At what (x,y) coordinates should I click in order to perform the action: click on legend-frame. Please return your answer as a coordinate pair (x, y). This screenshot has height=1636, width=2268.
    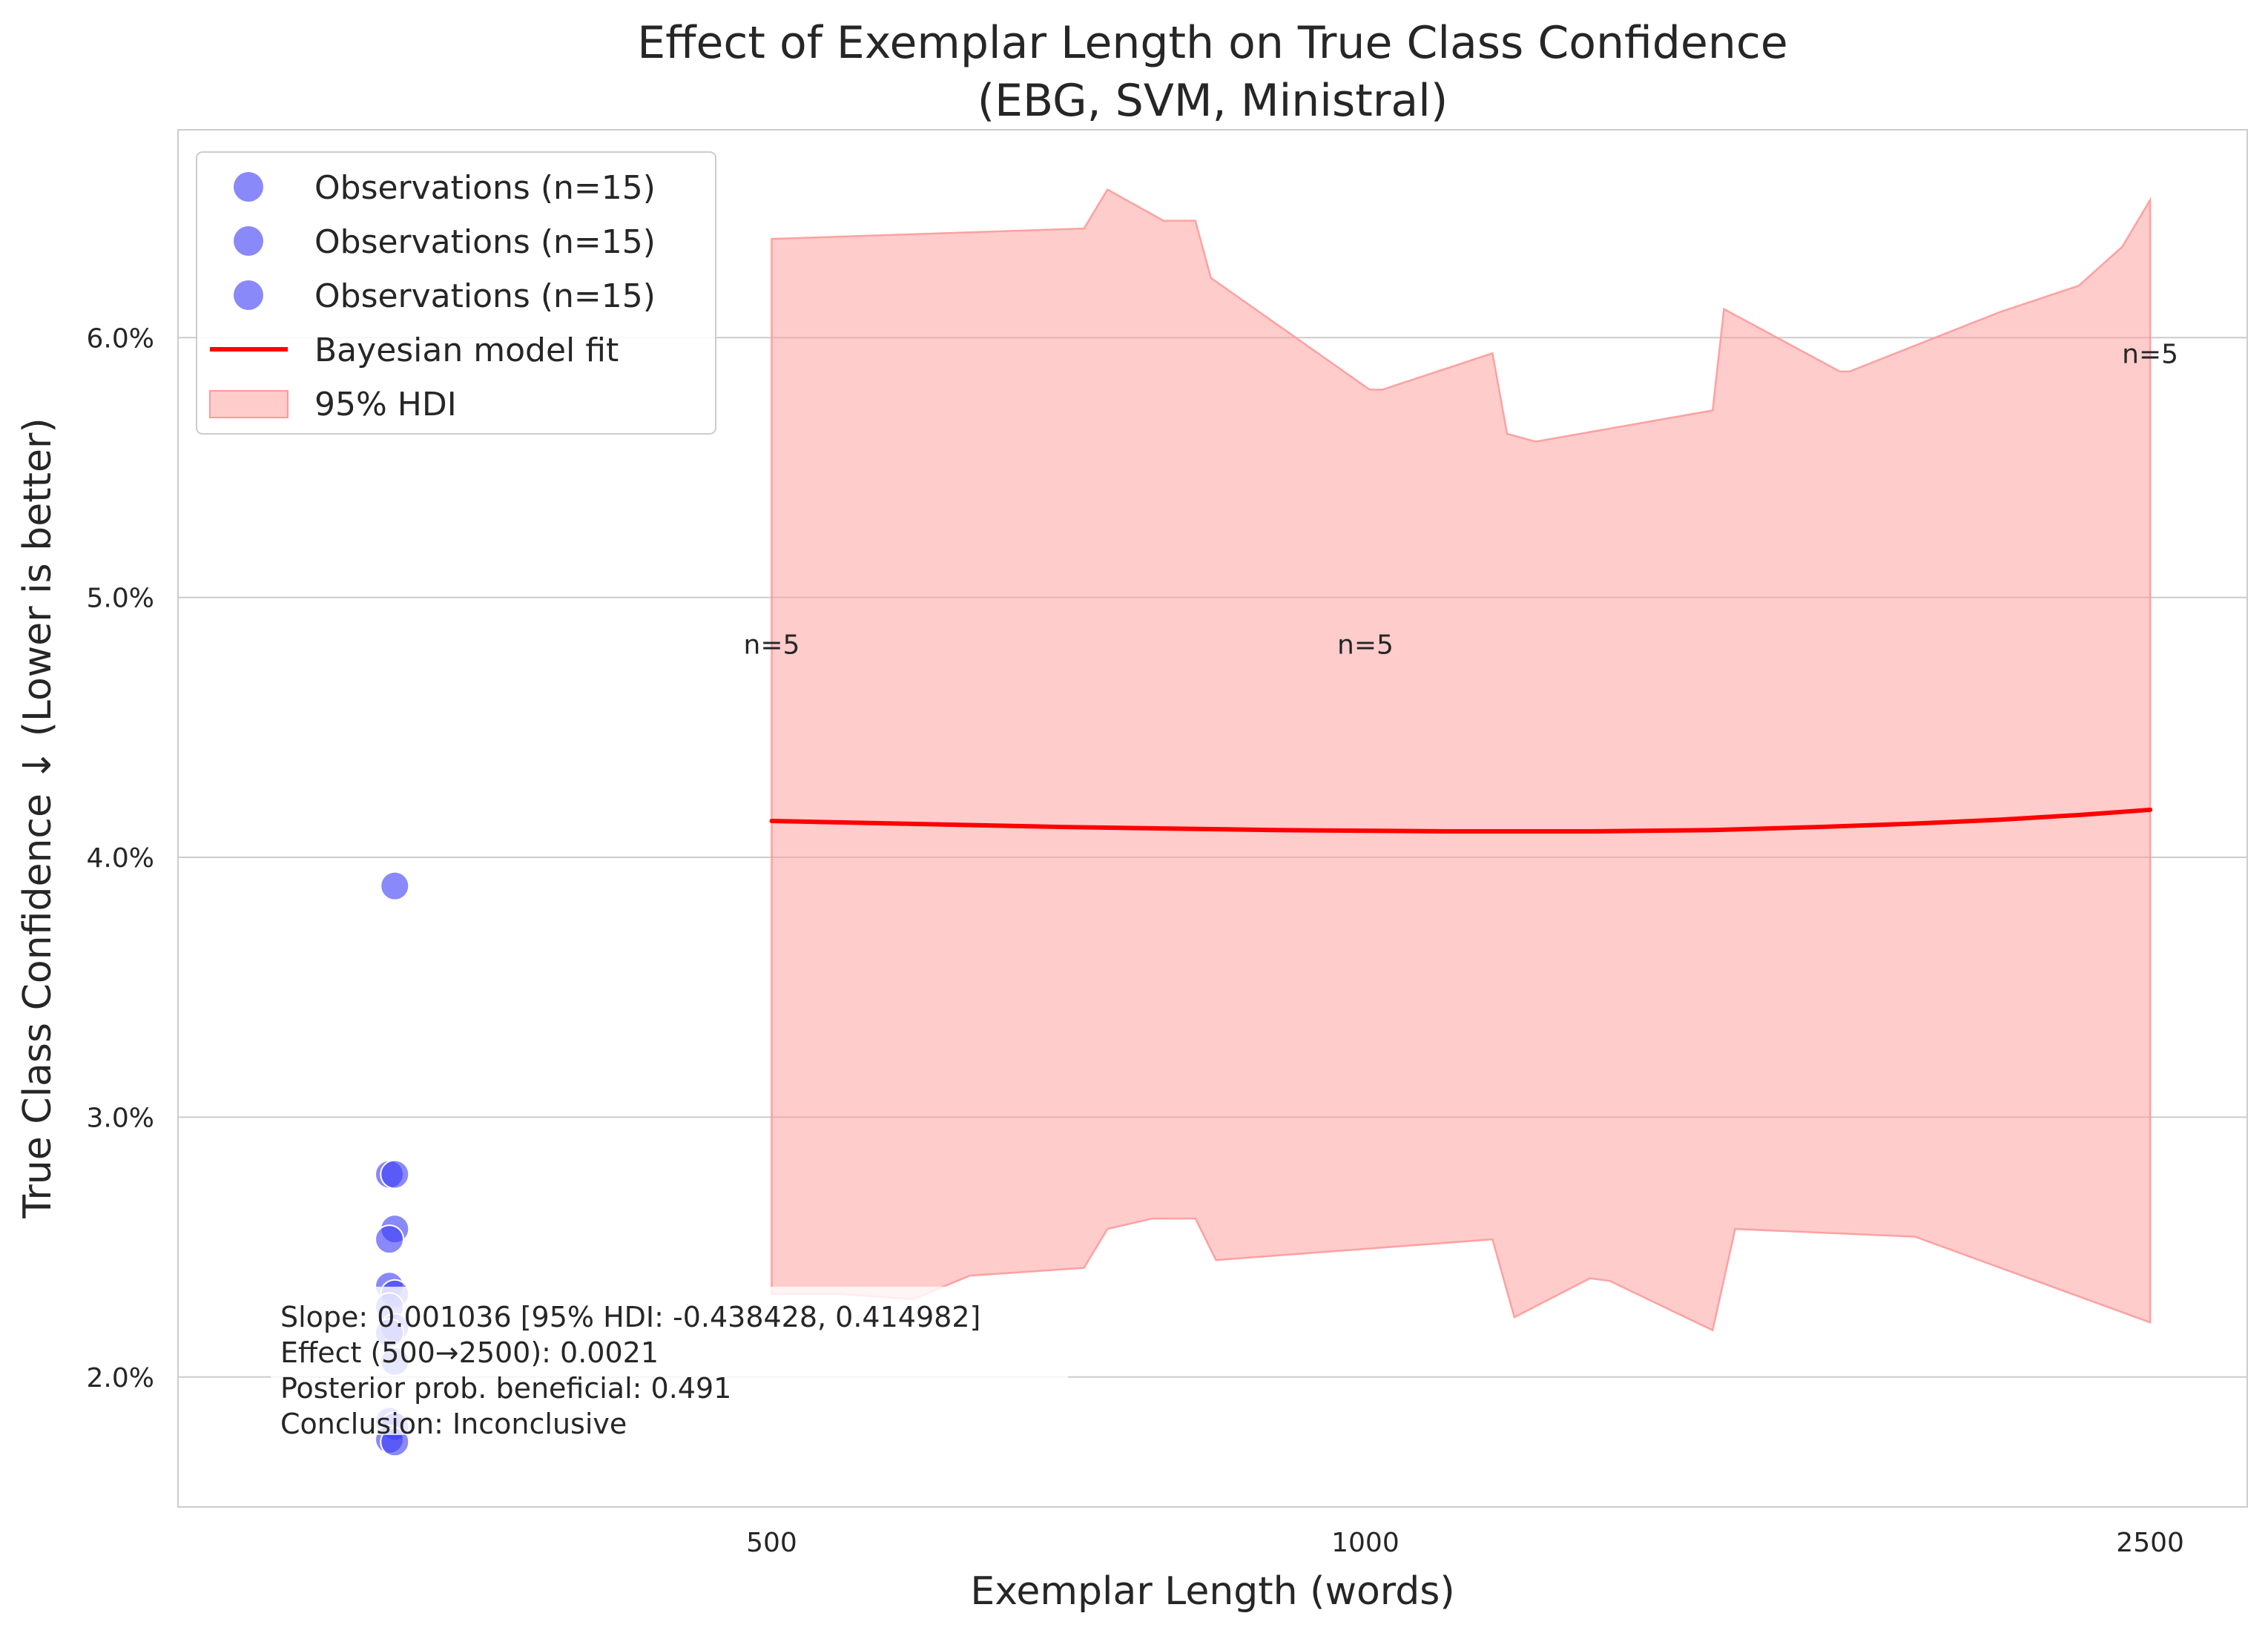
    Looking at the image, I should click on (456, 293).